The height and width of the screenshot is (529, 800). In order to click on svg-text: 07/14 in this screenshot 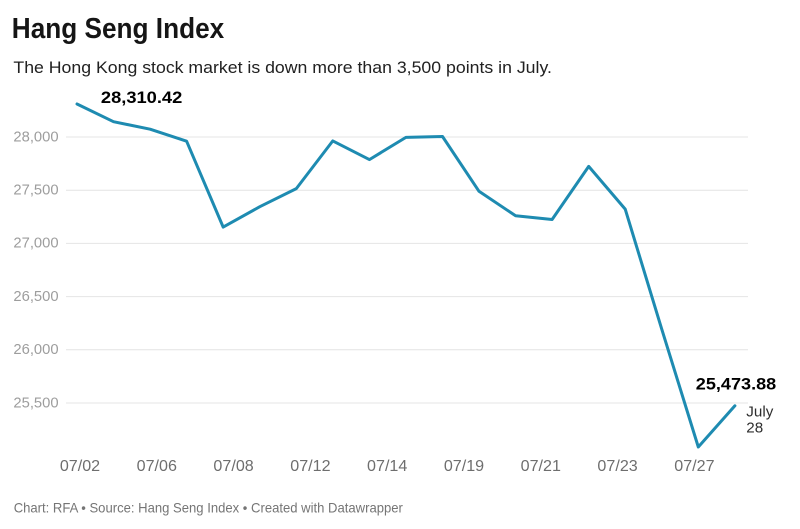, I will do `click(387, 466)`.